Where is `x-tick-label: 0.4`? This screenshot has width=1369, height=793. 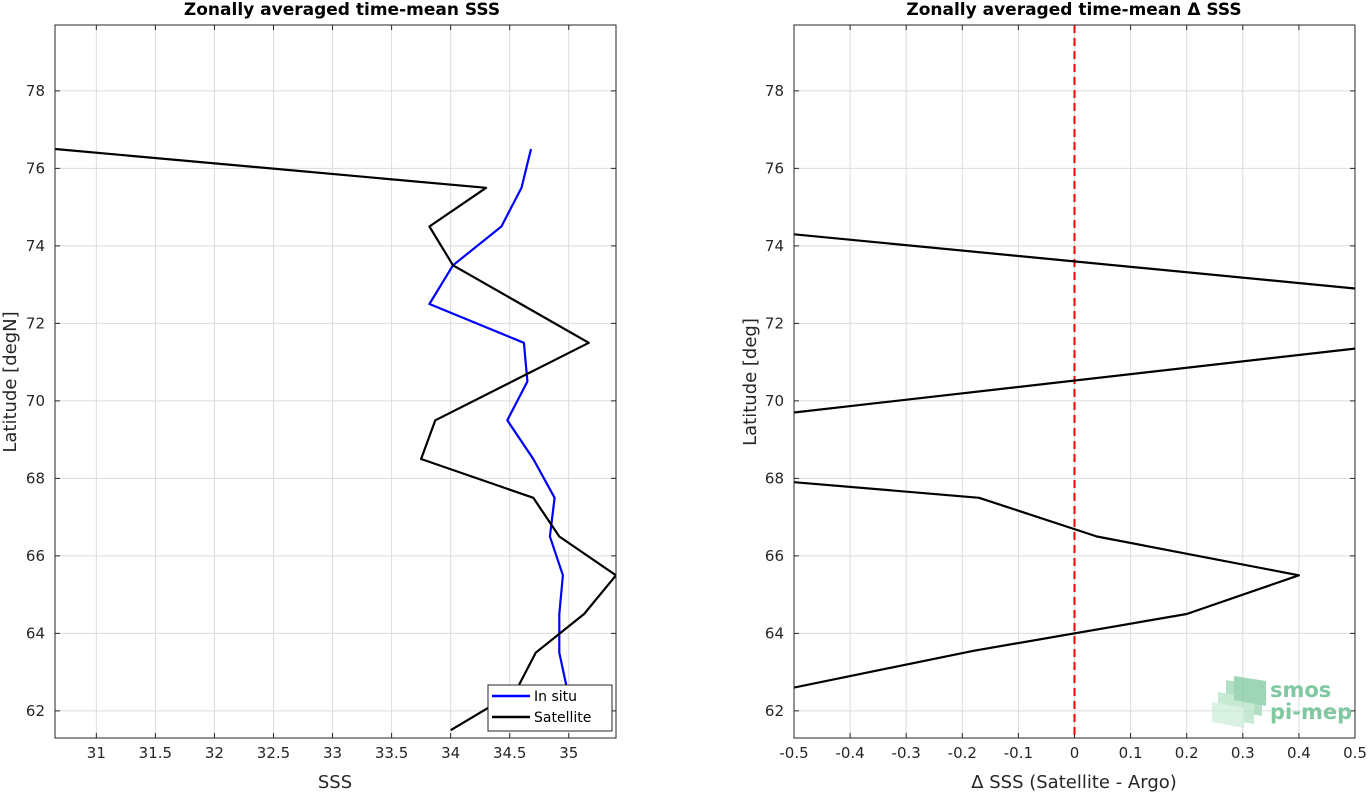 x-tick-label: 0.4 is located at coordinates (1299, 753).